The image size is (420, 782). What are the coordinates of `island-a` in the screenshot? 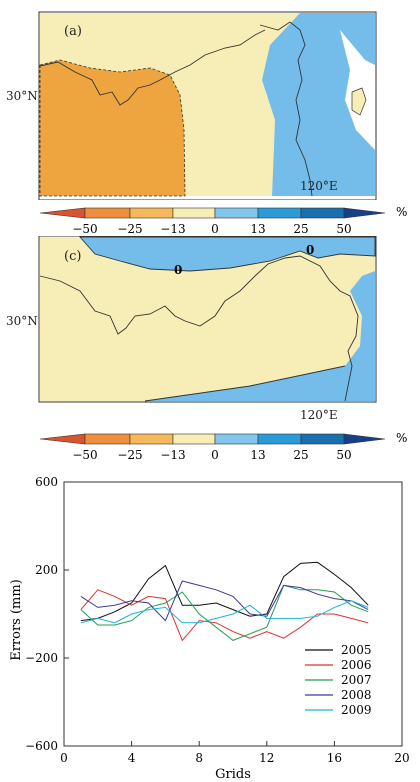 It's located at (359, 101).